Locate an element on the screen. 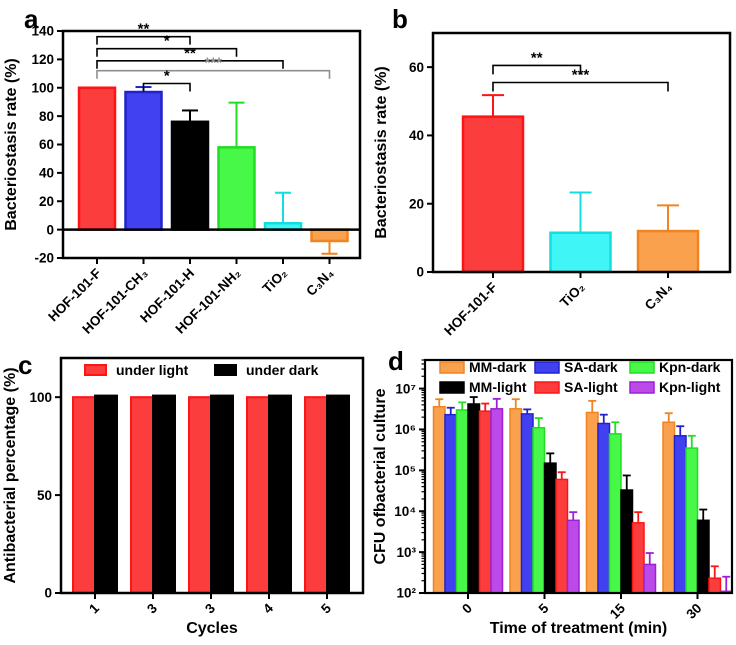  svg-text: 10⁶ is located at coordinates (405, 429).